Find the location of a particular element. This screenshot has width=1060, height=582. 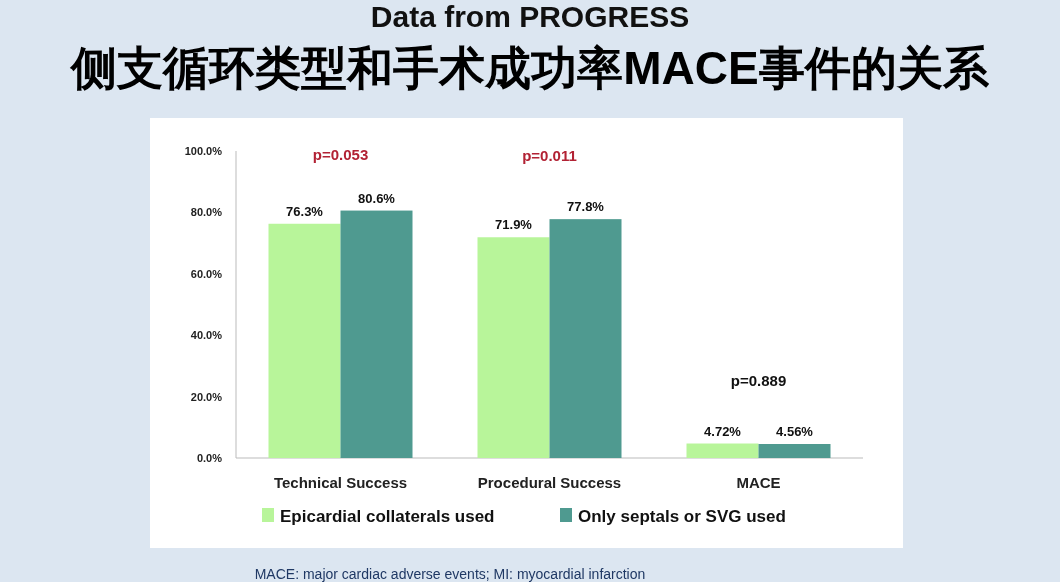

annotation: p=0.053 is located at coordinates (340, 154).